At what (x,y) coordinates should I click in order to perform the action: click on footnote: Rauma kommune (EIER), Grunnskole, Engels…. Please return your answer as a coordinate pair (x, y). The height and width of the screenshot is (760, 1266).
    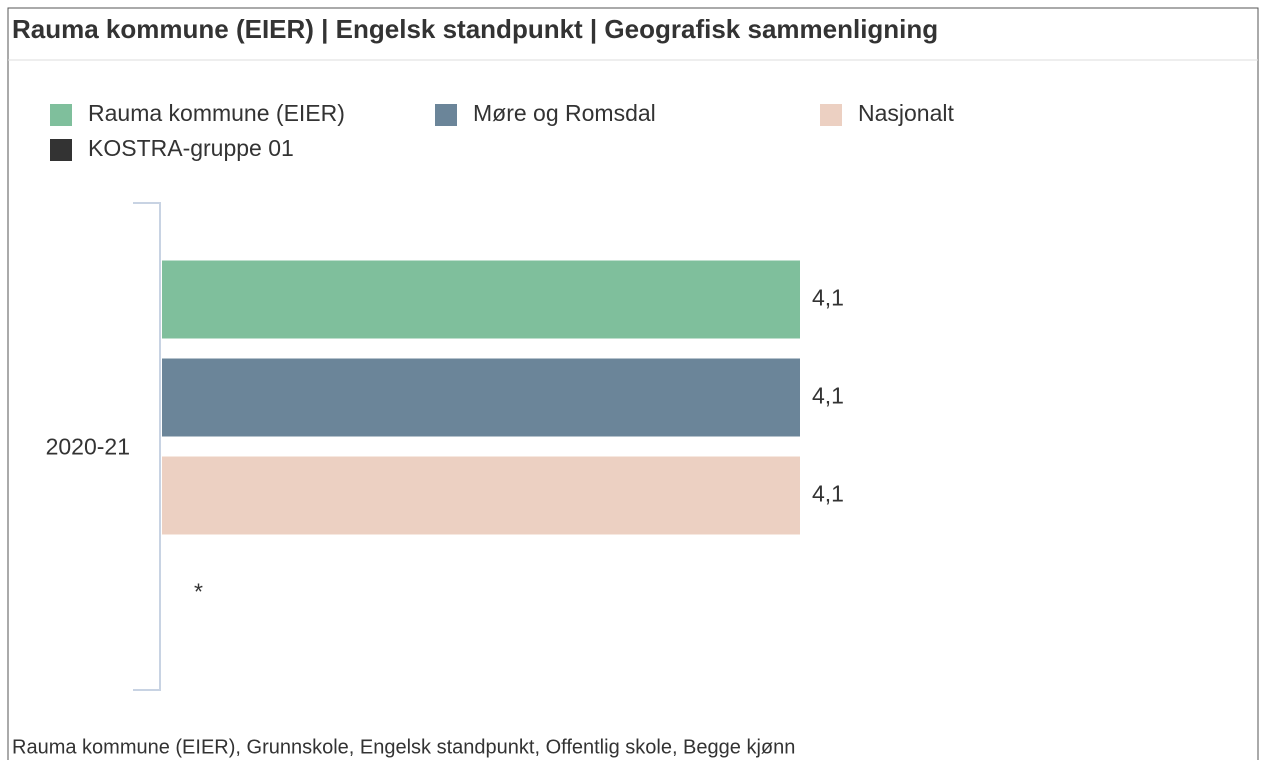
    Looking at the image, I should click on (403, 747).